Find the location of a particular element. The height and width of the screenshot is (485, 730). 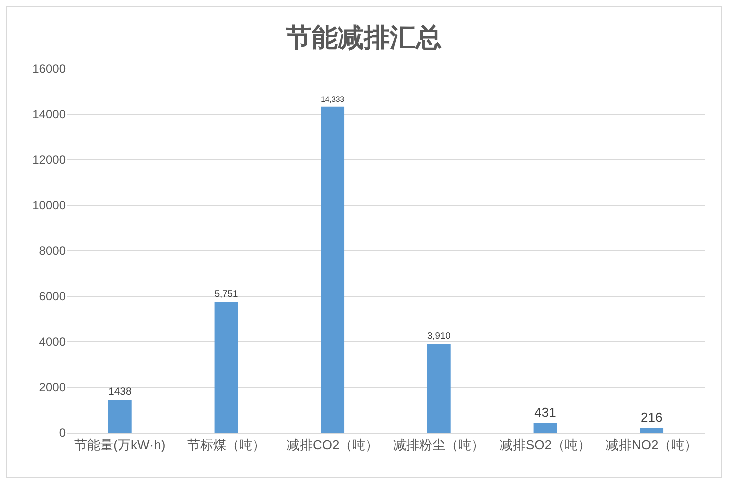

y-tick-label: 10000 is located at coordinates (49, 205).